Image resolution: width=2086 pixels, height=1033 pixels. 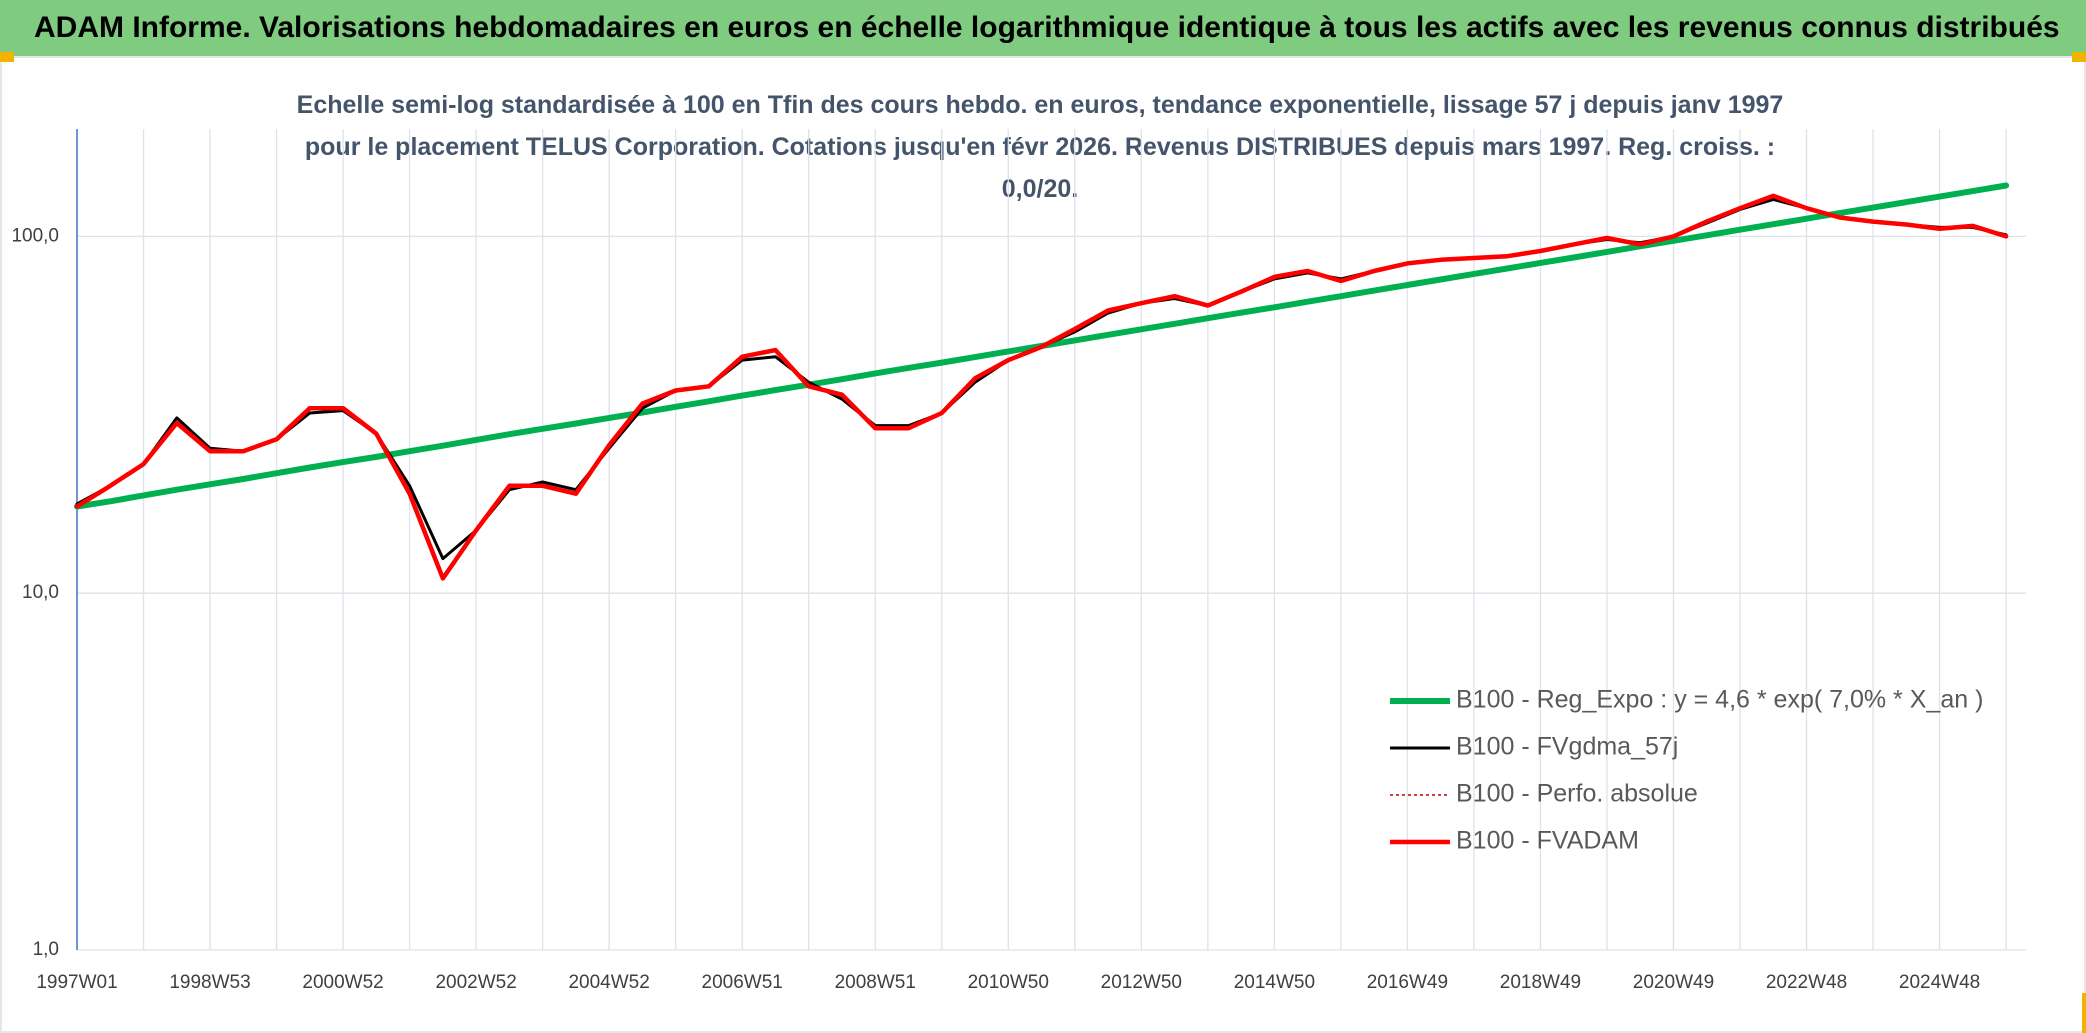 What do you see at coordinates (1008, 982) in the screenshot?
I see `x-tick-label: 2010W50` at bounding box center [1008, 982].